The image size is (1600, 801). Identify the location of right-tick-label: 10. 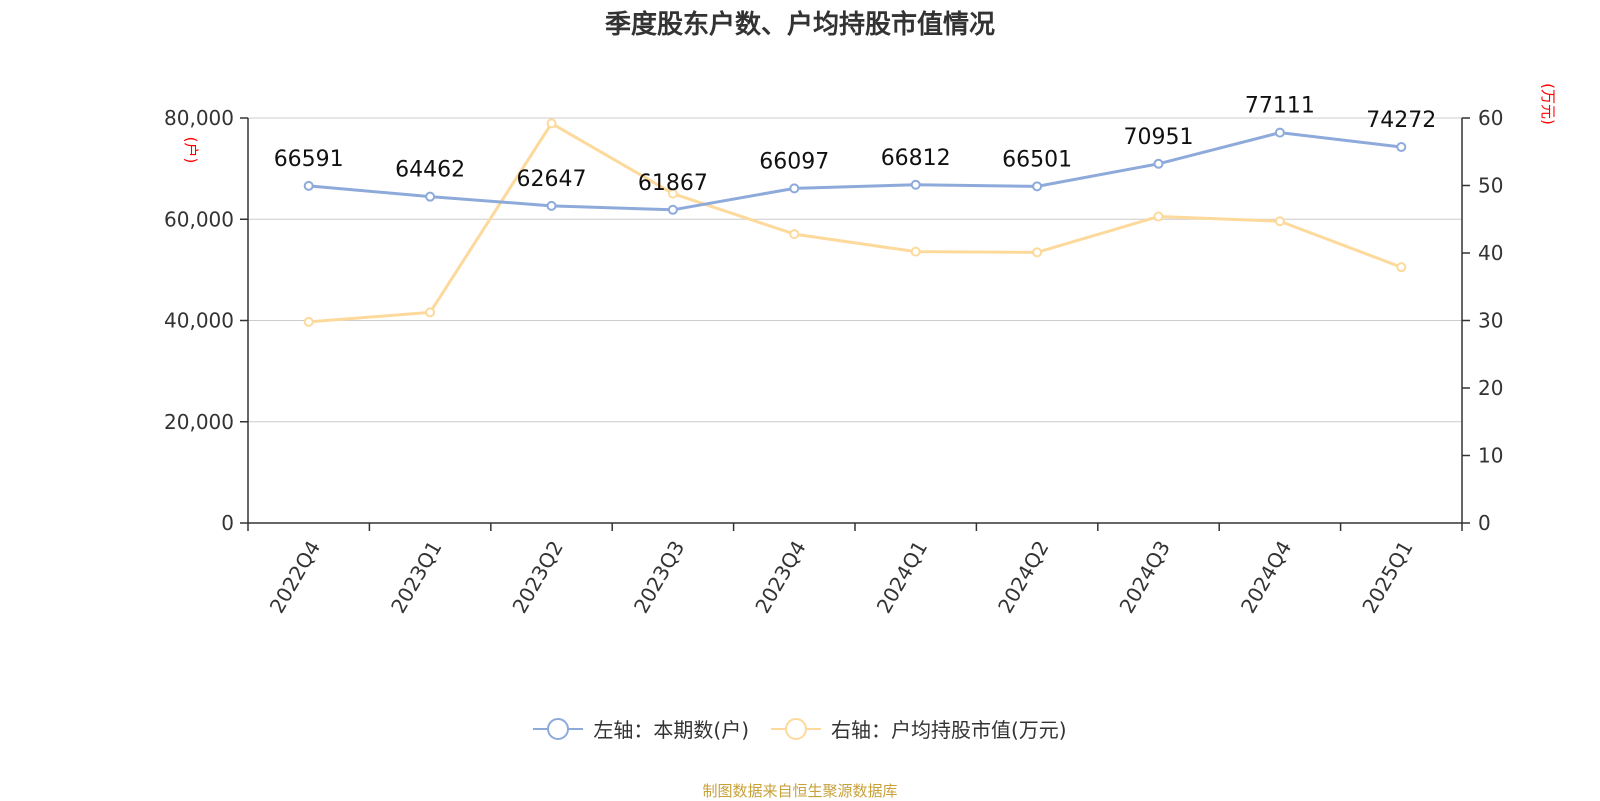
(1490, 456).